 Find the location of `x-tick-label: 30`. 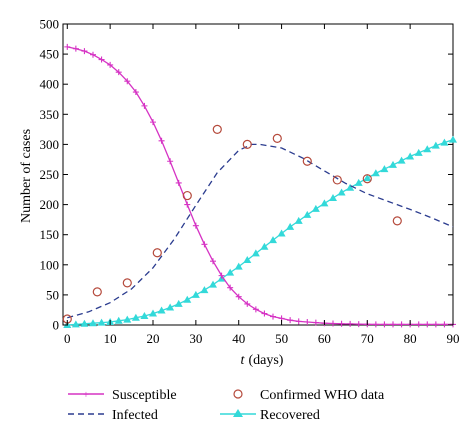

x-tick-label: 30 is located at coordinates (195, 338).